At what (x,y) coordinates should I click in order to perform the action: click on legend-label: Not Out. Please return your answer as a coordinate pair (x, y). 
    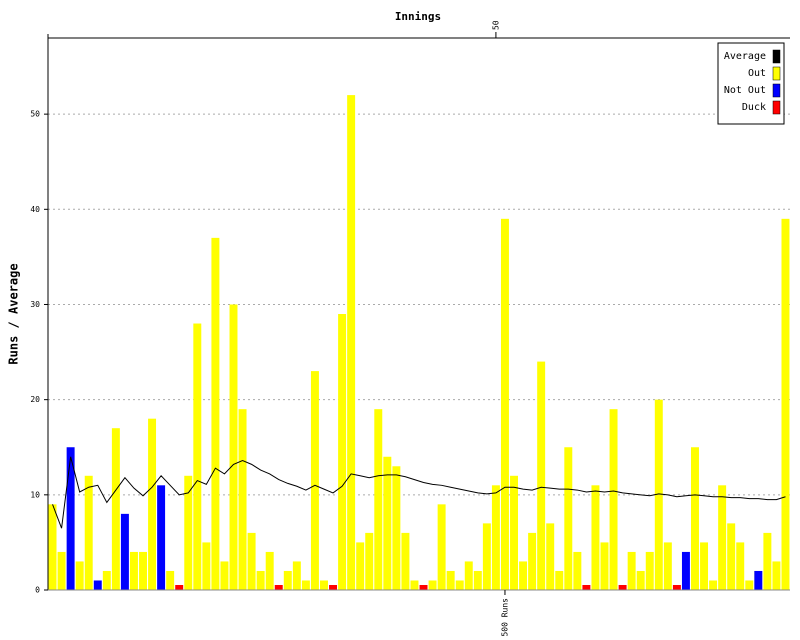
    Looking at the image, I should click on (745, 90).